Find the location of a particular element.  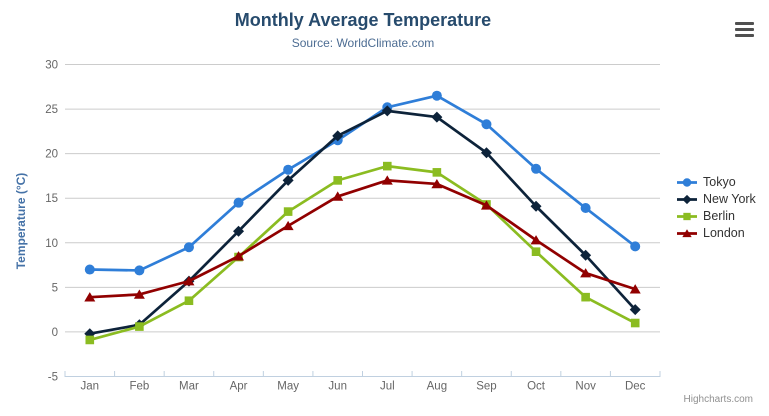

legend-label: Berlin is located at coordinates (719, 216).